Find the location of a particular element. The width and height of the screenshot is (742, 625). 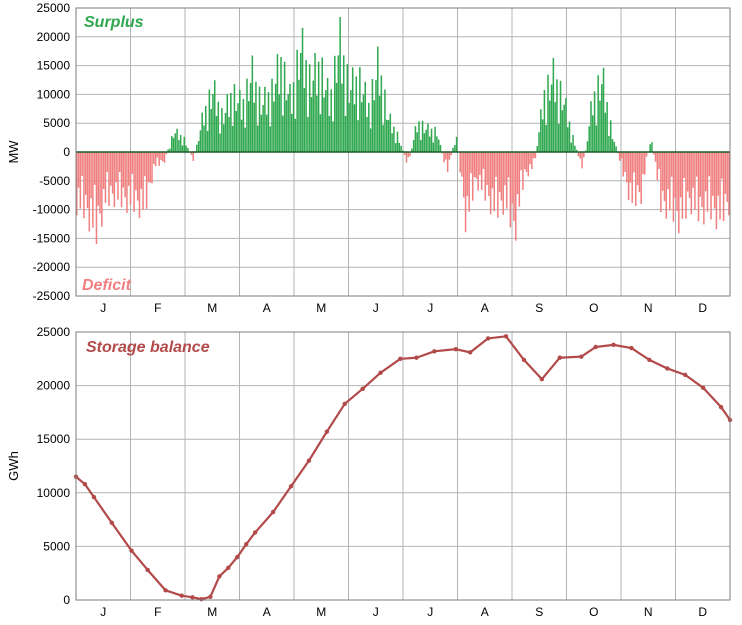

legend-storage-balance: Storage balance is located at coordinates (148, 347).